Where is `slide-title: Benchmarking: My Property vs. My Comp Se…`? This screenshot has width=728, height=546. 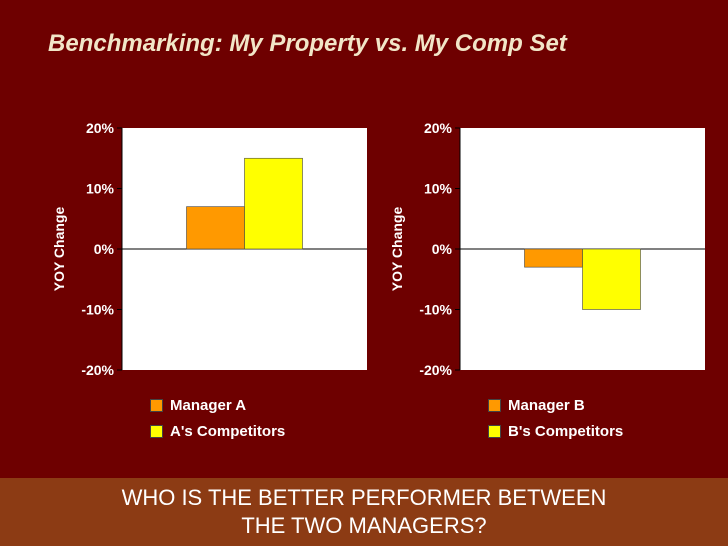
slide-title: Benchmarking: My Property vs. My Comp Se… is located at coordinates (307, 43).